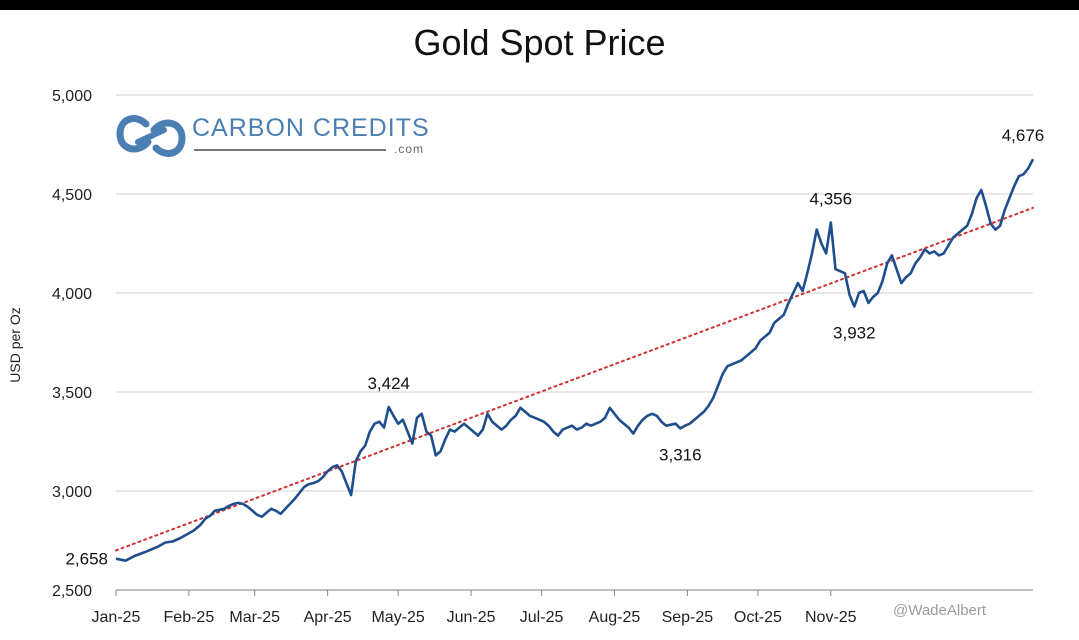 This screenshot has height=640, width=1079. Describe the element at coordinates (72, 393) in the screenshot. I see `y-tick-label: 3,500` at that location.